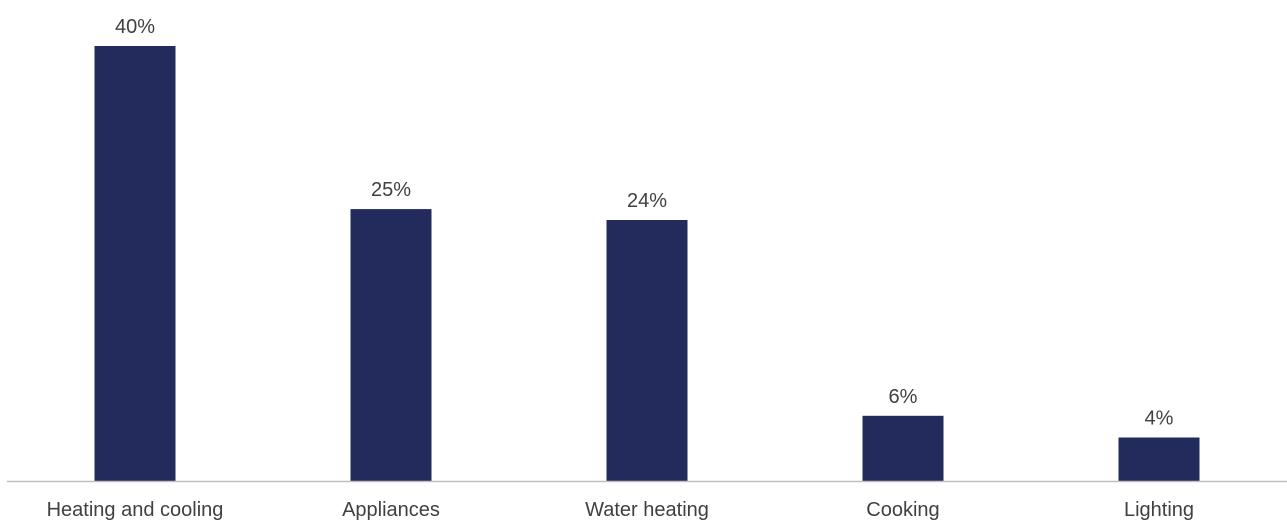 The height and width of the screenshot is (525, 1287). What do you see at coordinates (1159, 419) in the screenshot?
I see `data-label-lighting: 4%` at bounding box center [1159, 419].